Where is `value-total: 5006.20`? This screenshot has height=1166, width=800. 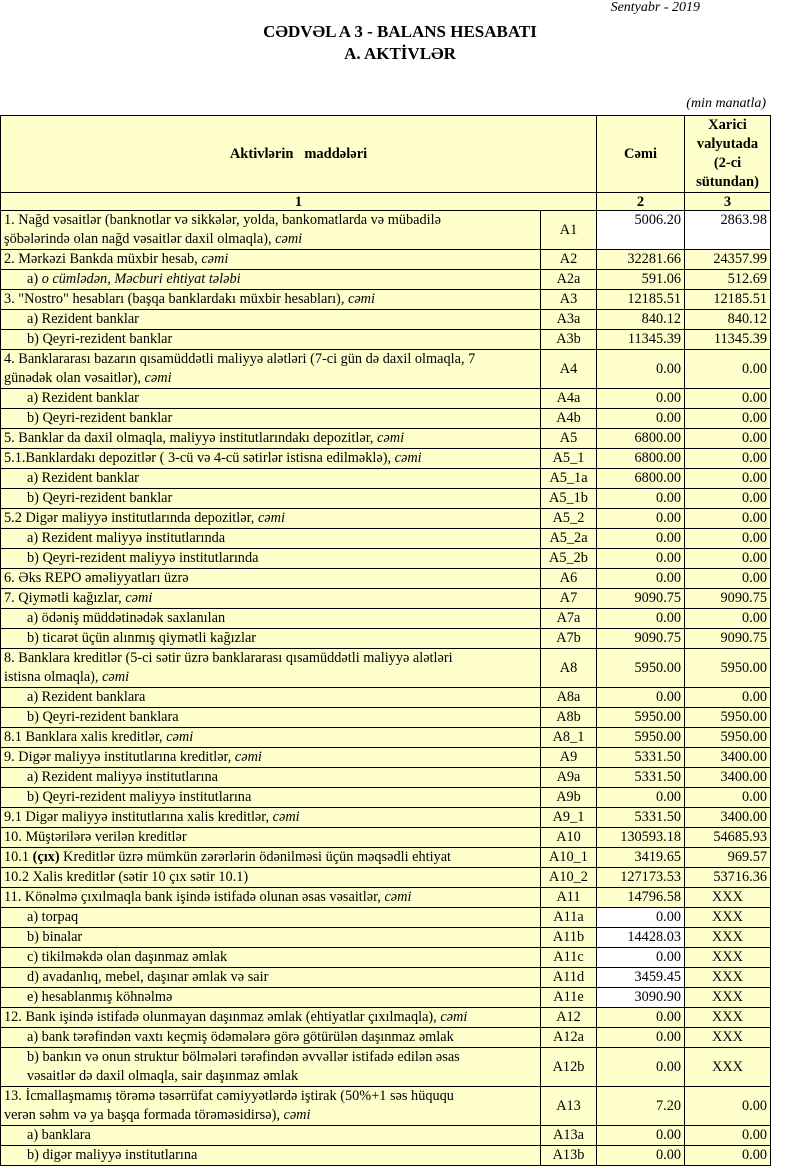 value-total: 5006.20 is located at coordinates (640, 230).